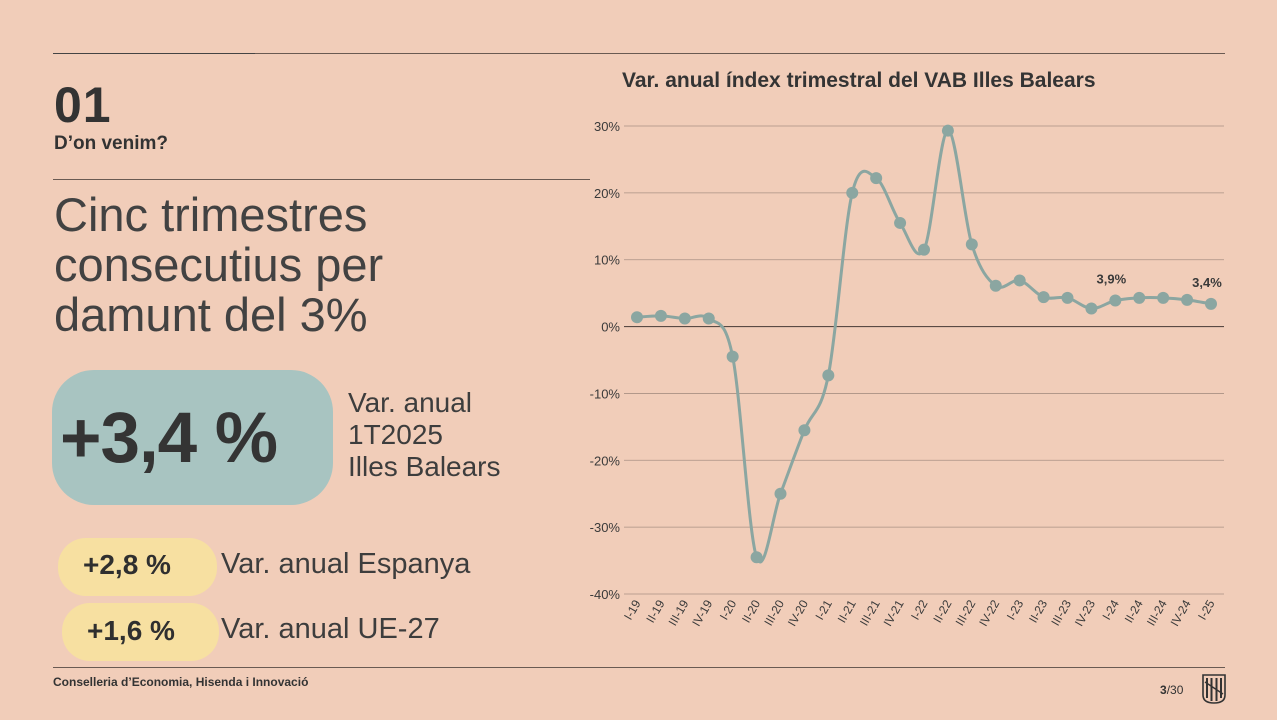 The height and width of the screenshot is (720, 1277). What do you see at coordinates (823, 609) in the screenshot?
I see `x-tick-label: I-21` at bounding box center [823, 609].